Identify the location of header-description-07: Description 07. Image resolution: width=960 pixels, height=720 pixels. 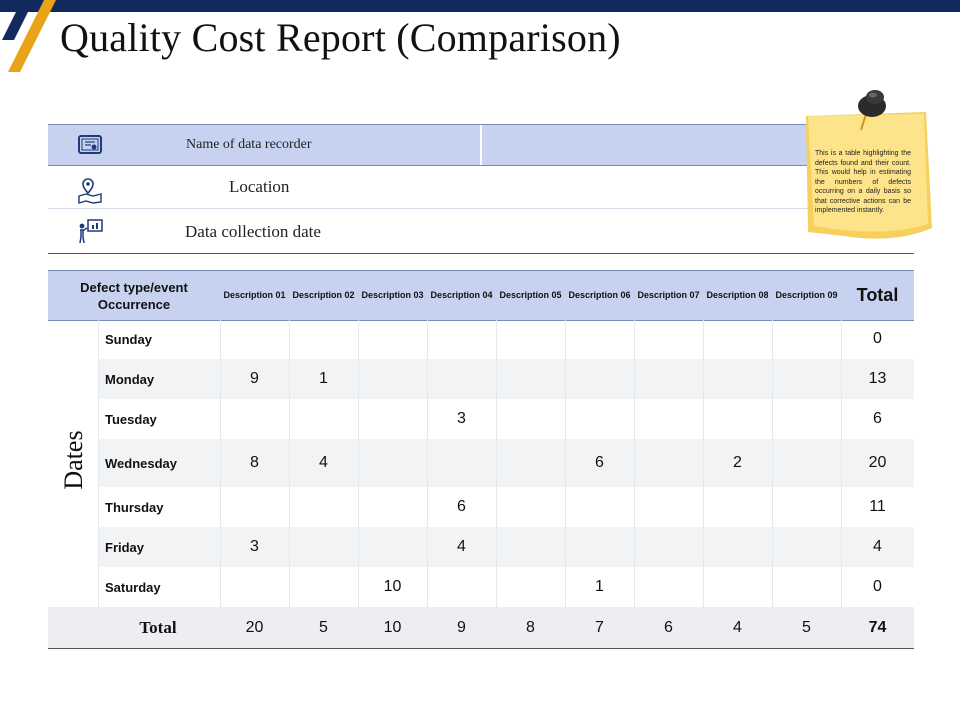
(668, 295).